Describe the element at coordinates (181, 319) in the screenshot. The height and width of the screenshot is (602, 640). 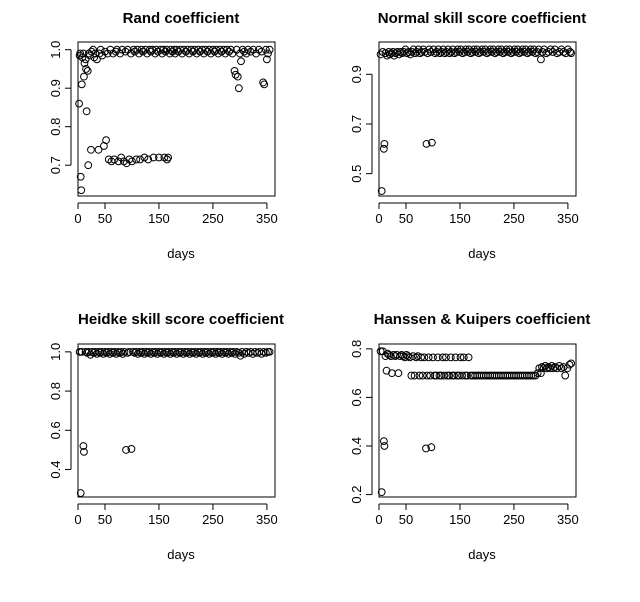
I see `chart-title: Heidke skill score coefficient` at that location.